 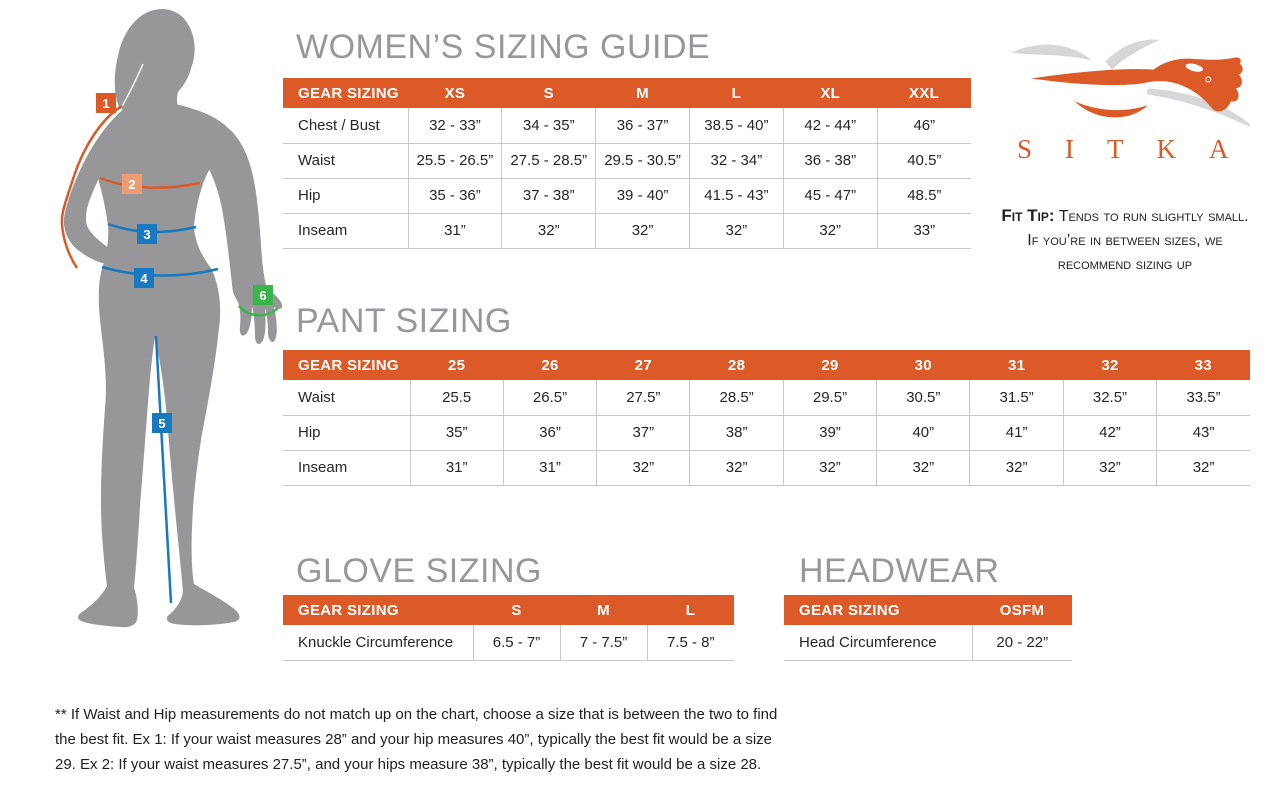 What do you see at coordinates (829, 398) in the screenshot?
I see `size-value: 29.5”` at bounding box center [829, 398].